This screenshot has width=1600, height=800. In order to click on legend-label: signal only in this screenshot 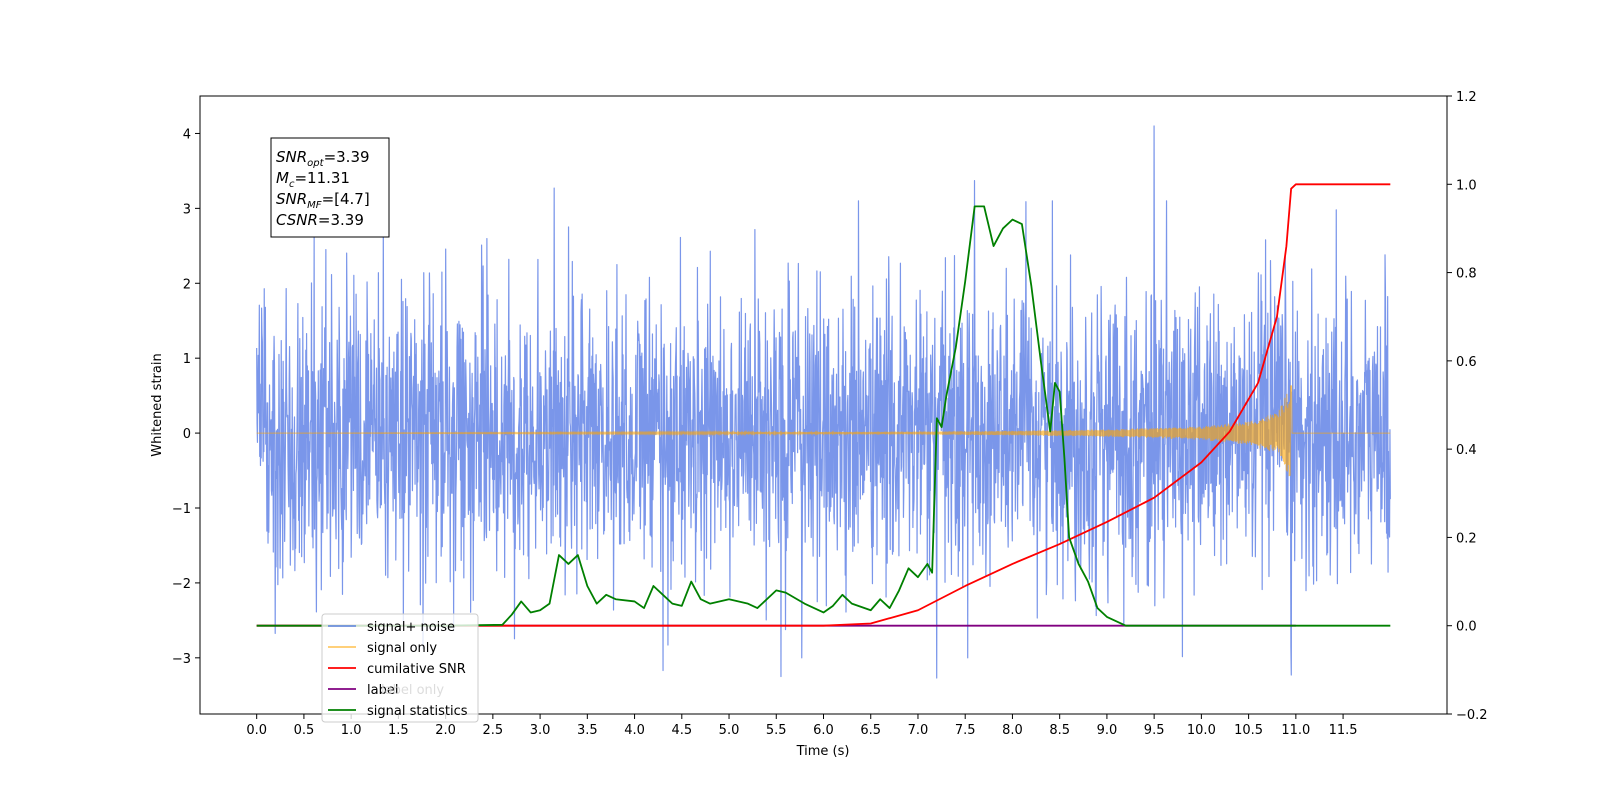, I will do `click(402, 648)`.